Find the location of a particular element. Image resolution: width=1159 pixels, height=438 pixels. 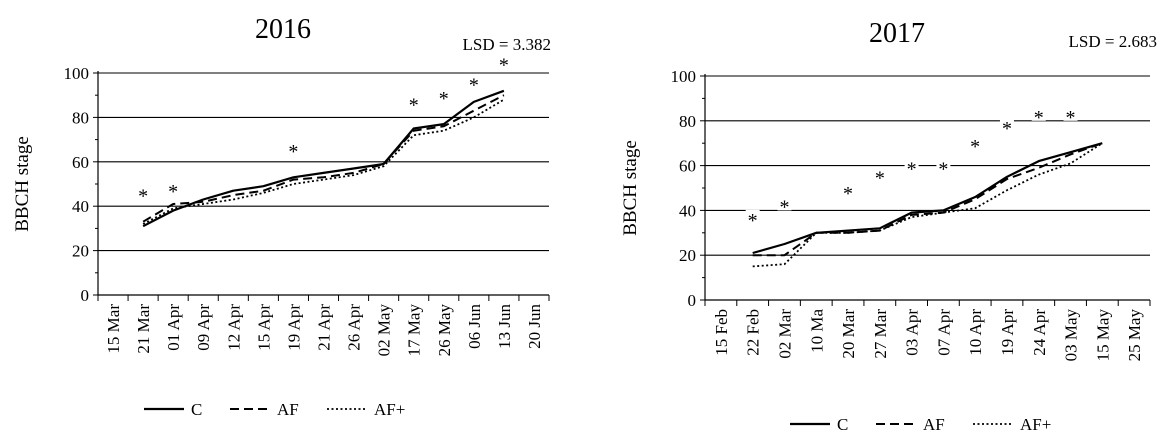

x-tick-label: 01 Apr is located at coordinates (173, 327).